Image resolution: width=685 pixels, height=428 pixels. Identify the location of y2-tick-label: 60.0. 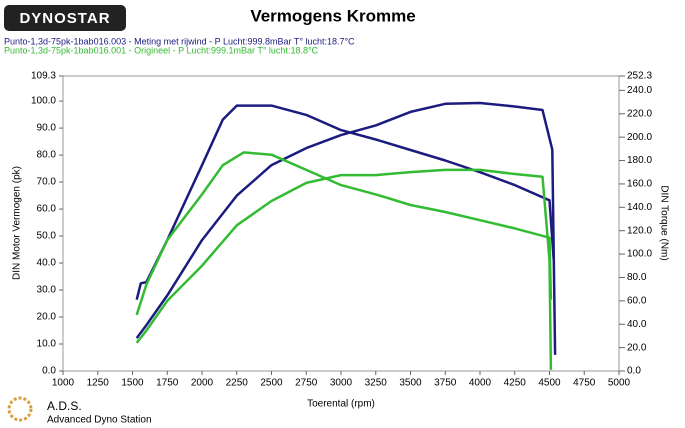
(637, 300).